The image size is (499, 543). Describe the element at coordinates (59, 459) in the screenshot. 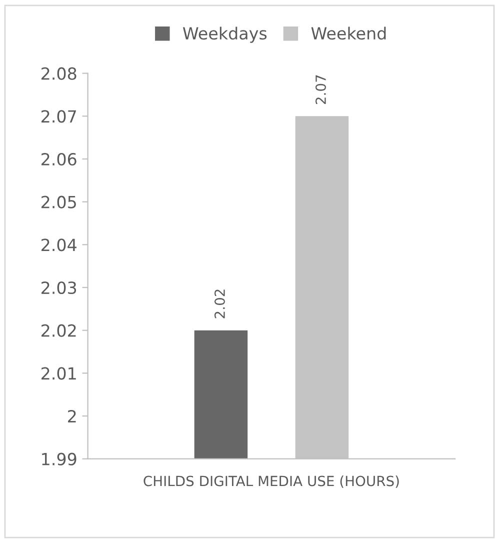

I see `y-tick-label: 1.99` at that location.